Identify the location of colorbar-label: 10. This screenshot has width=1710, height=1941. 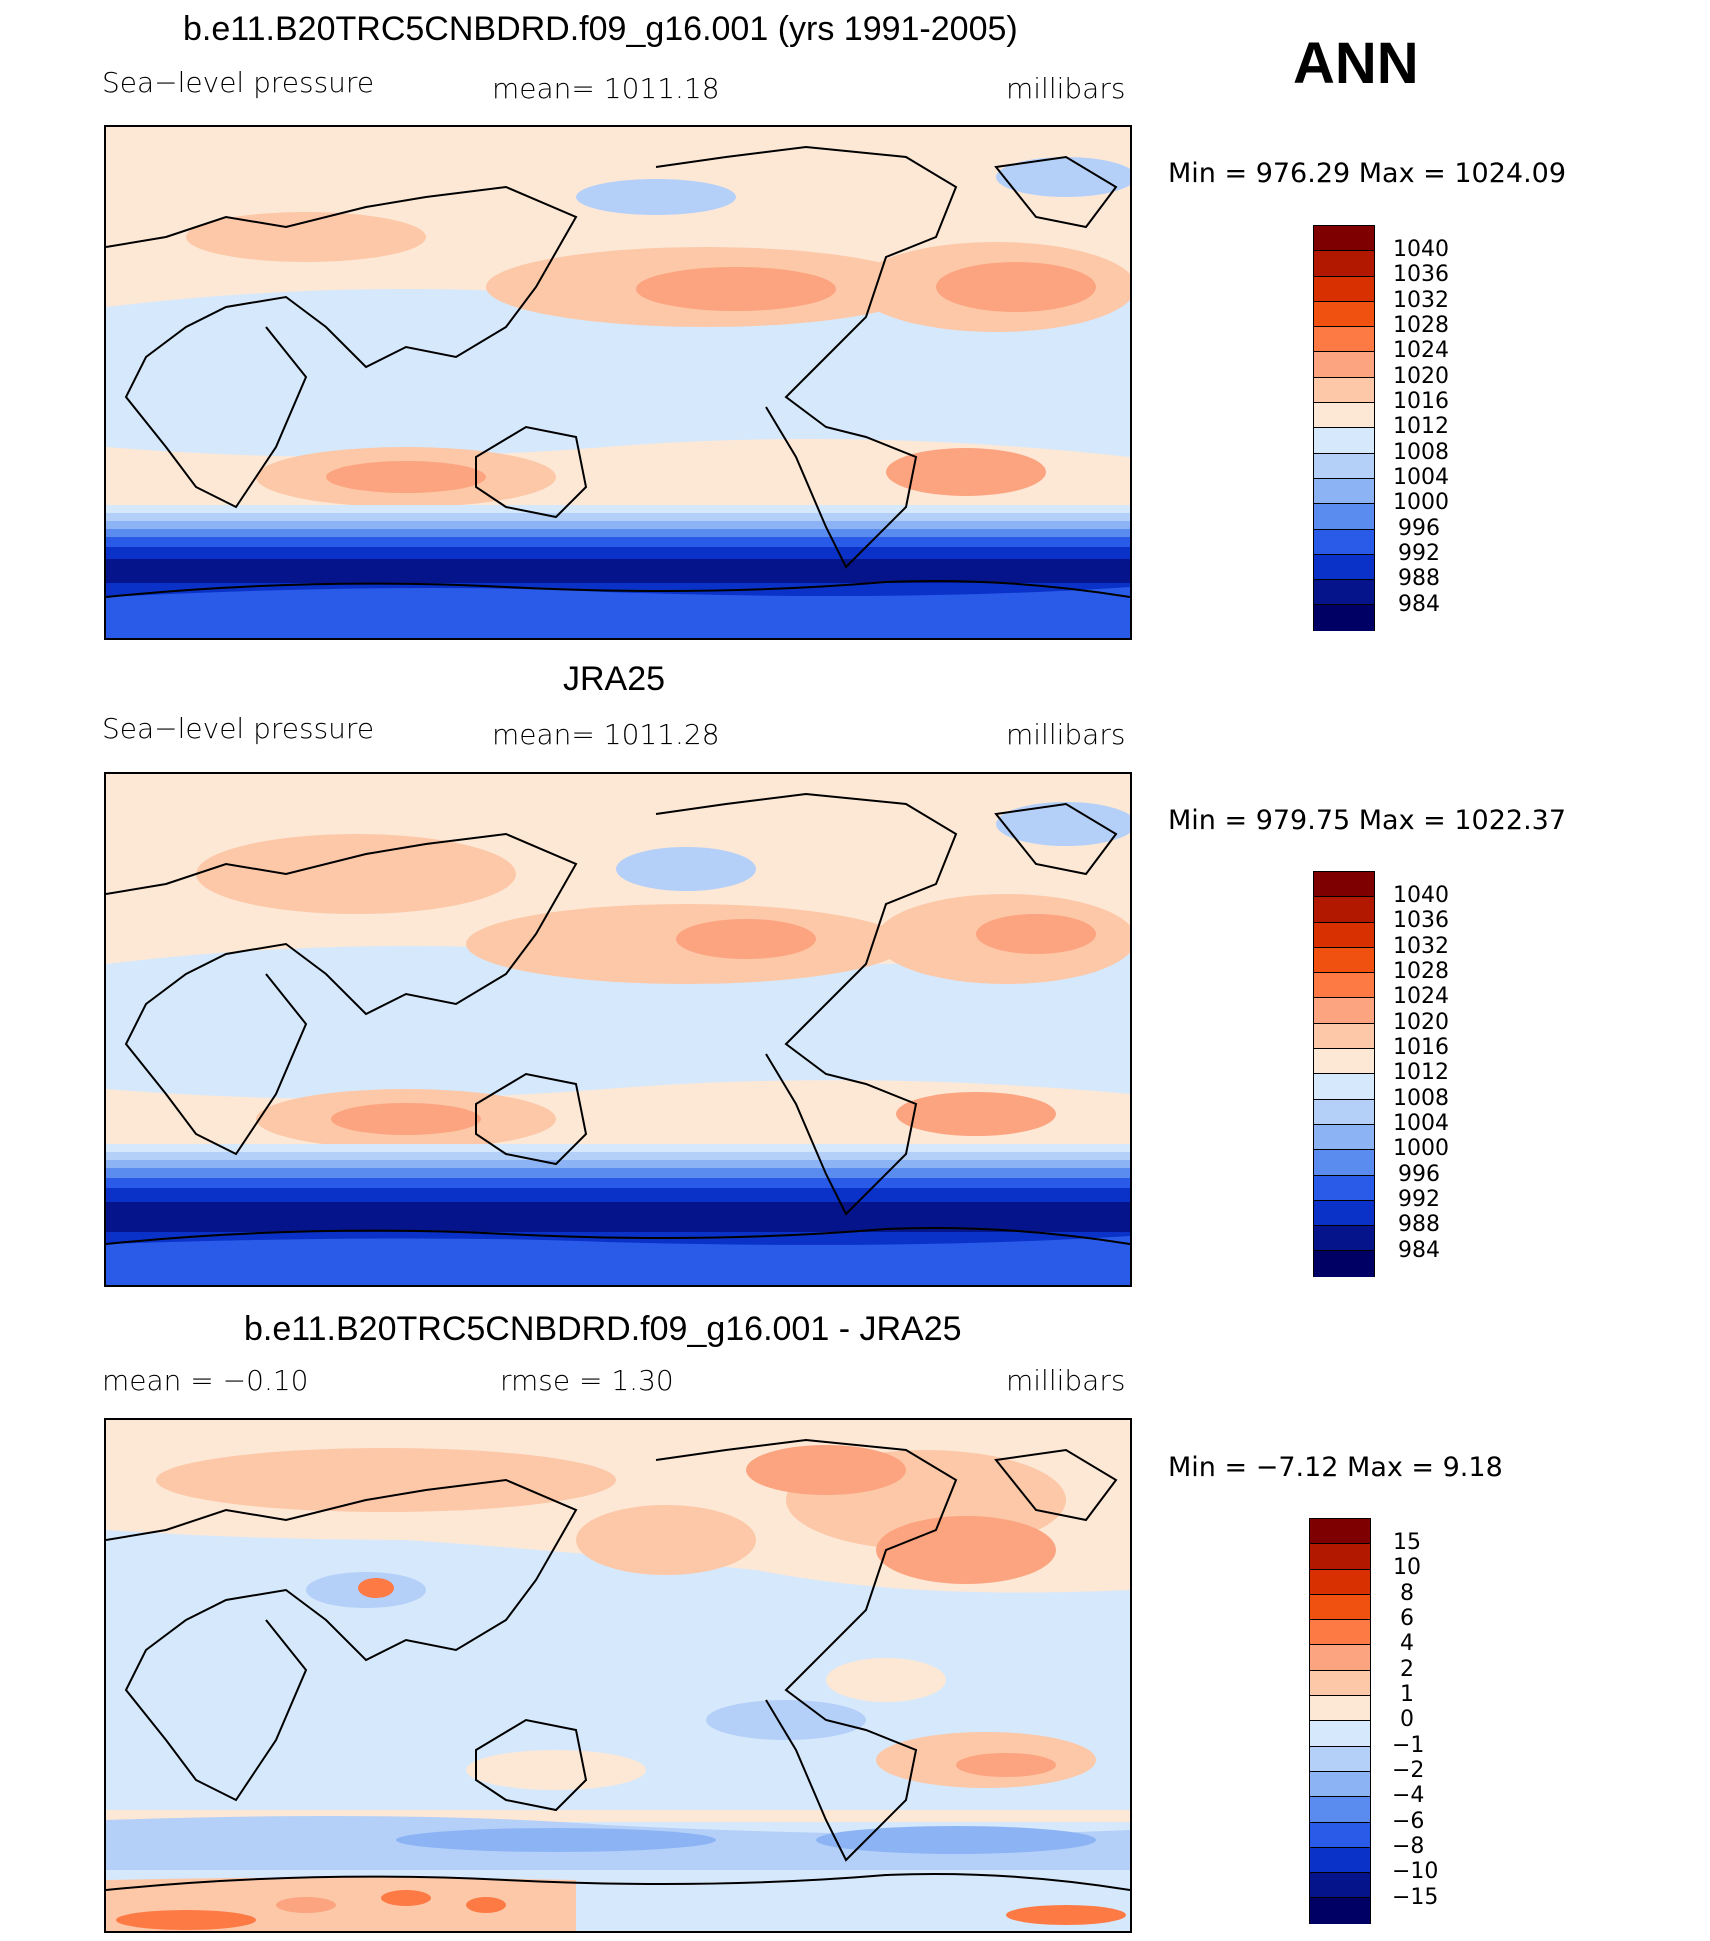
(1407, 1567).